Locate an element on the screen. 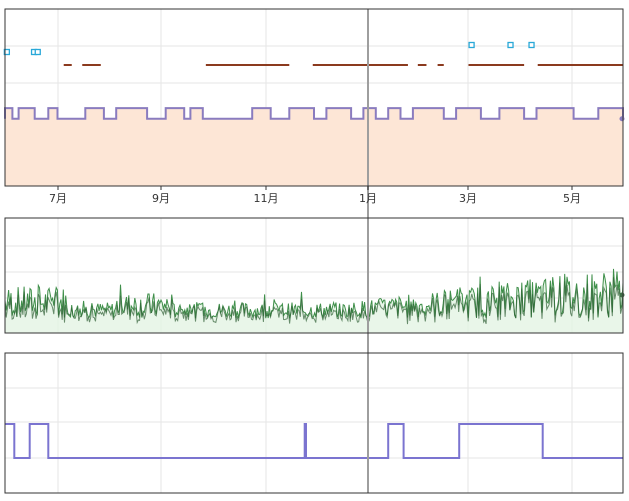 The width and height of the screenshot is (629, 501). x-tick-label-0: 7月 is located at coordinates (58, 198).